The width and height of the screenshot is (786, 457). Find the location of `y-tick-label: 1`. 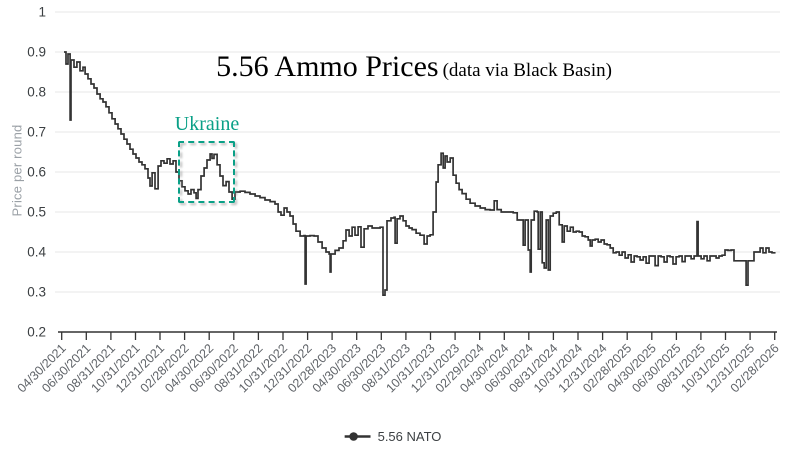

y-tick-label: 1 is located at coordinates (42, 12).